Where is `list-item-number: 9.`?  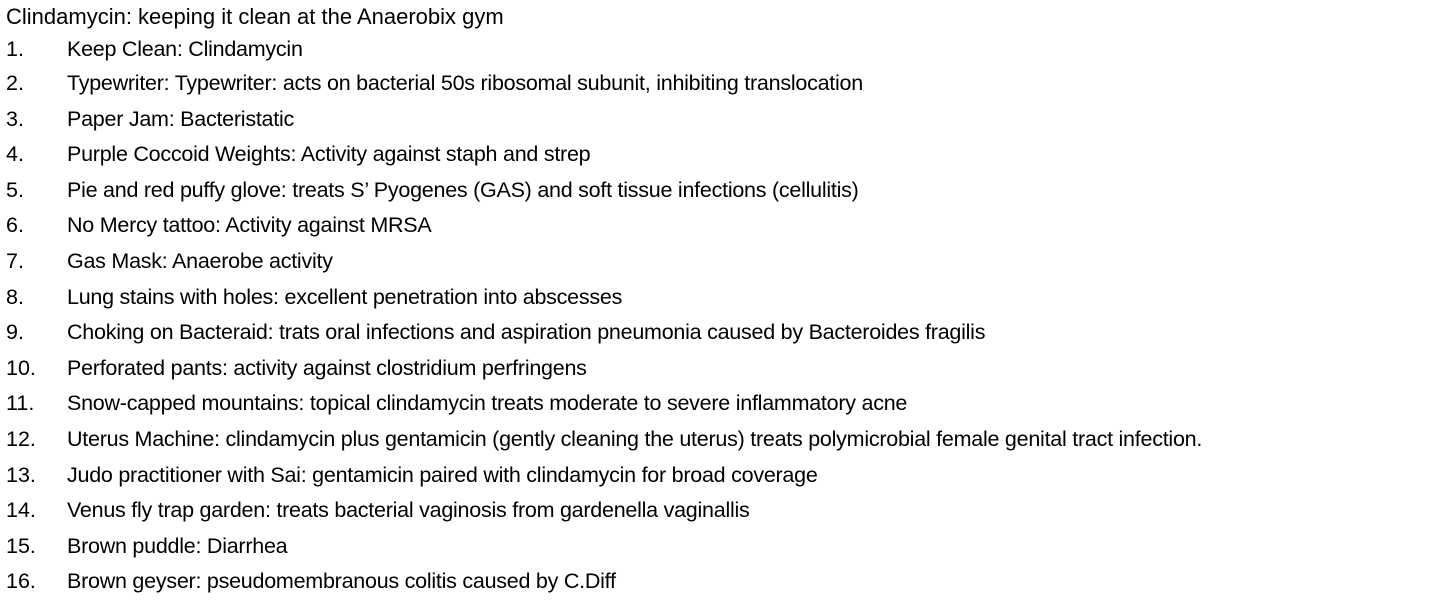
list-item-number: 9. is located at coordinates (15, 332).